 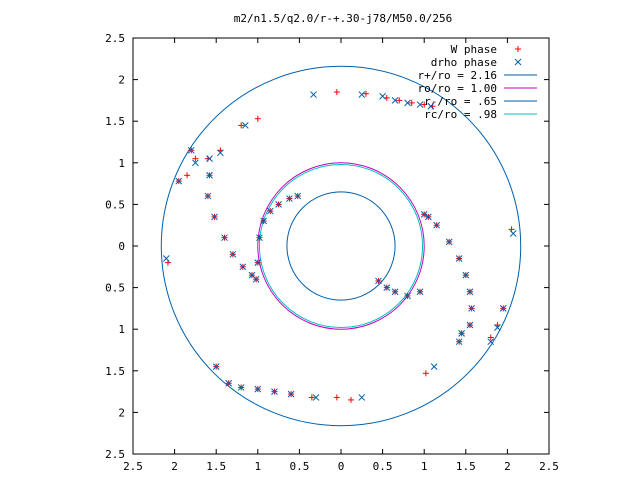 What do you see at coordinates (115, 288) in the screenshot?
I see `y-tick-label-6: 0.5` at bounding box center [115, 288].